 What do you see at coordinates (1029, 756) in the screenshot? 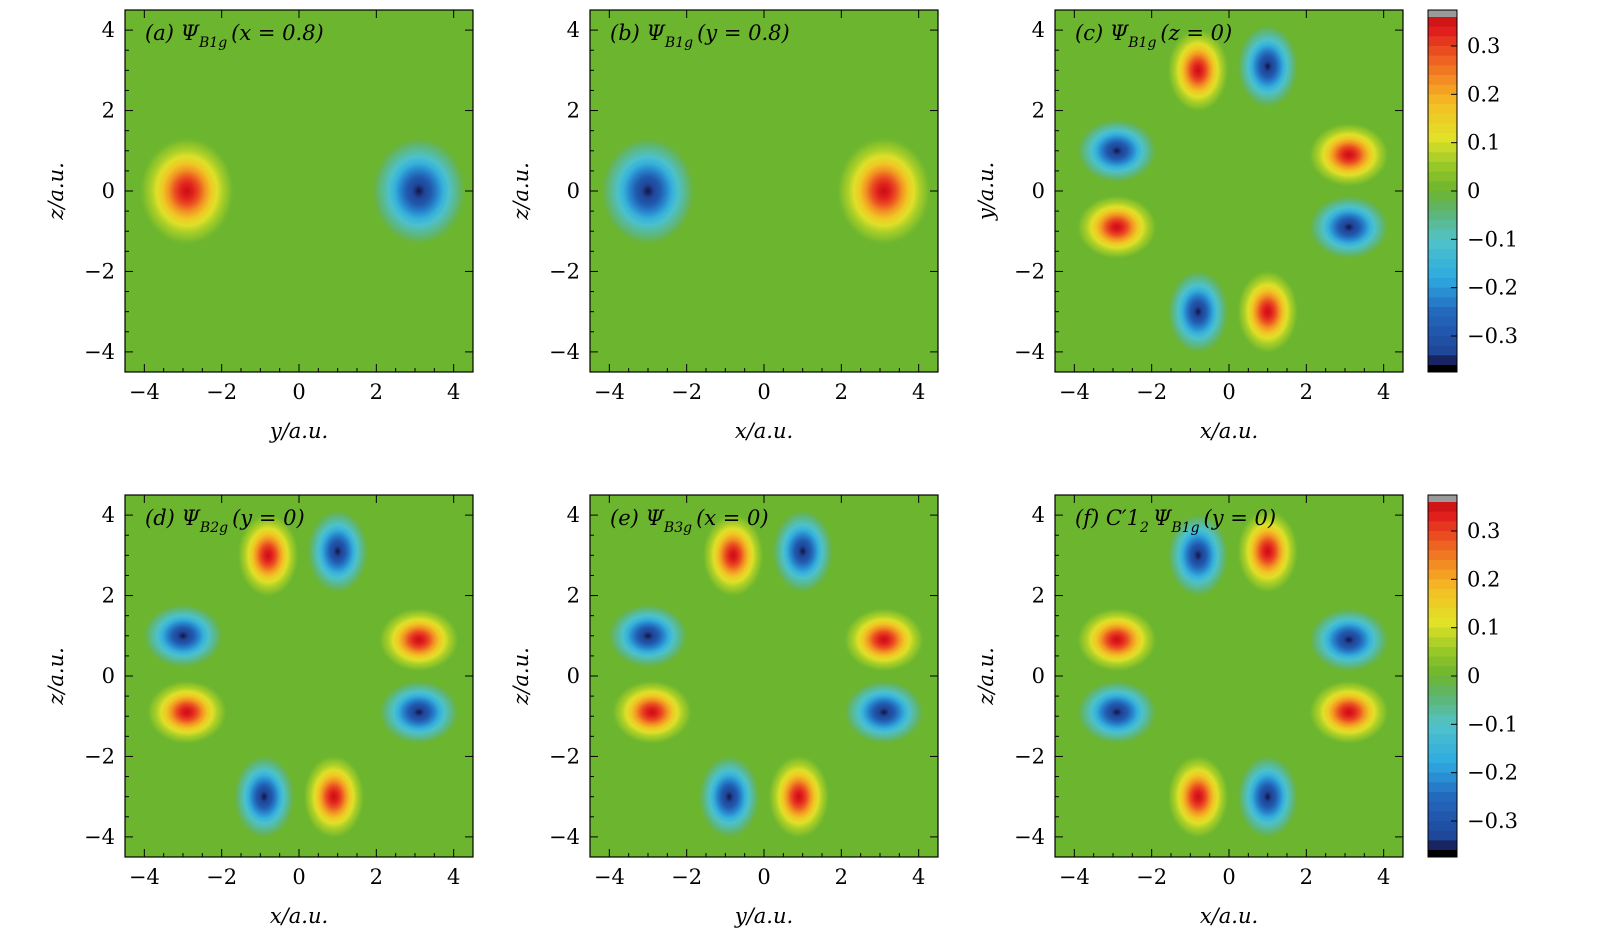
I see `y-tick-label: −2` at bounding box center [1029, 756].